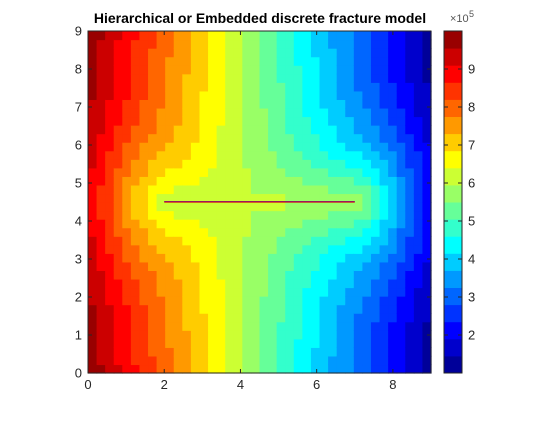 Image resolution: width=560 pixels, height=425 pixels. I want to click on y-tick-label: 8, so click(78, 69).